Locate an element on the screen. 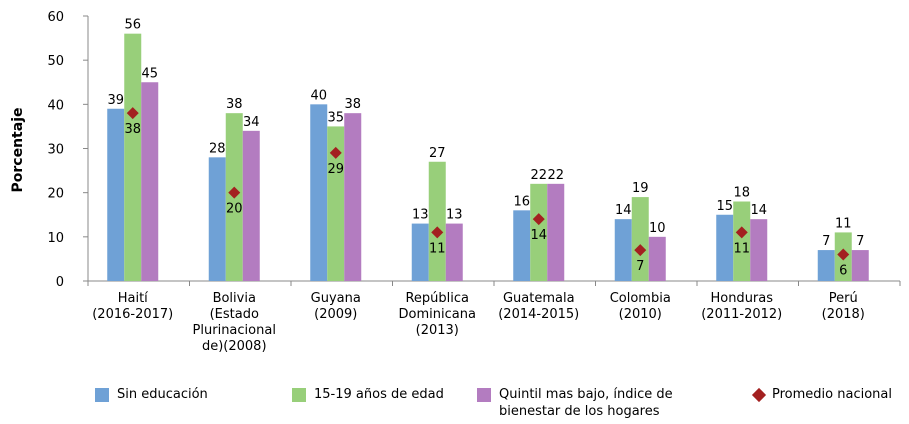 The height and width of the screenshot is (424, 909). legend-item: 15-19 años de edad is located at coordinates (382, 394).